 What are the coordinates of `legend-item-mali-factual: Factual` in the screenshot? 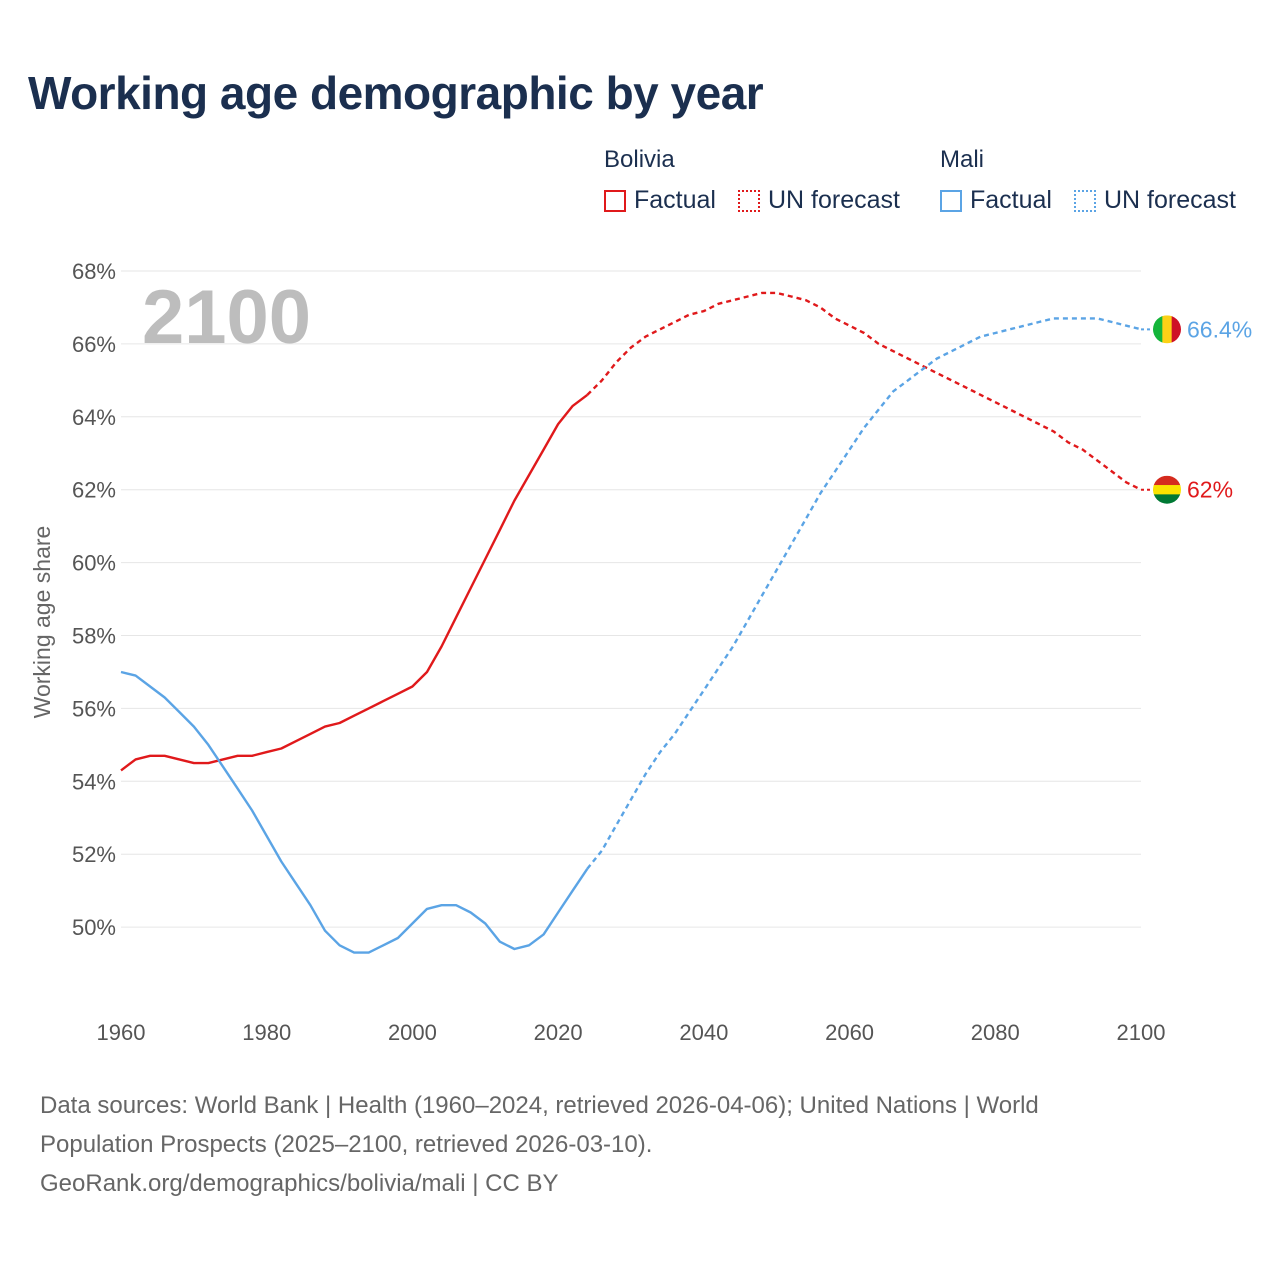 It's located at (996, 200).